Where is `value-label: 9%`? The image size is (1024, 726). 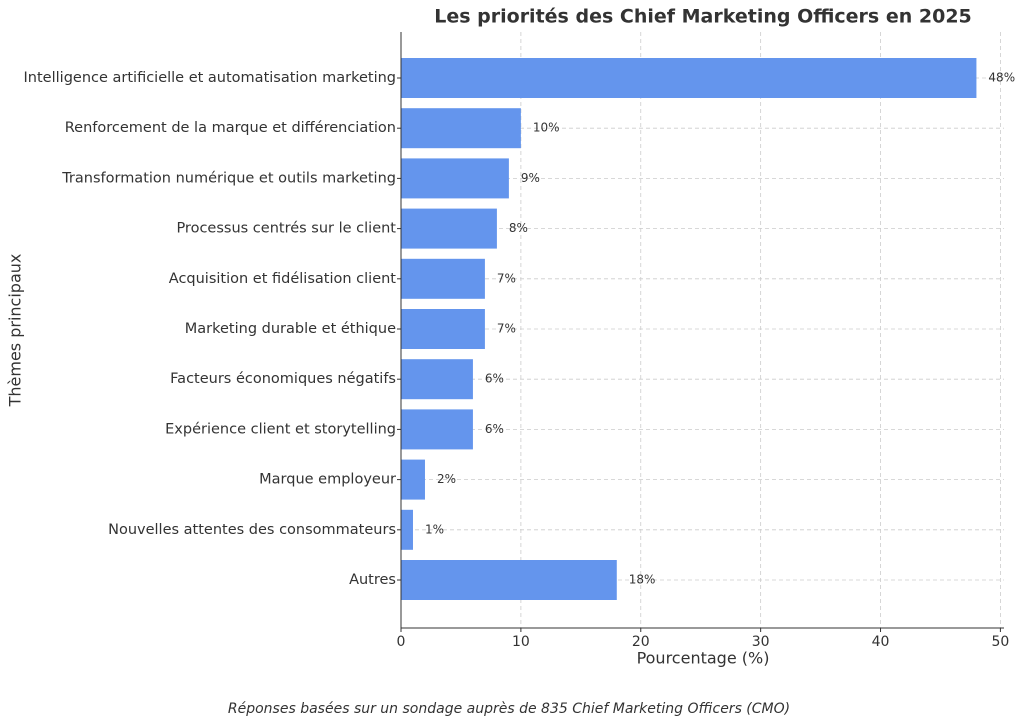 value-label: 9% is located at coordinates (530, 178).